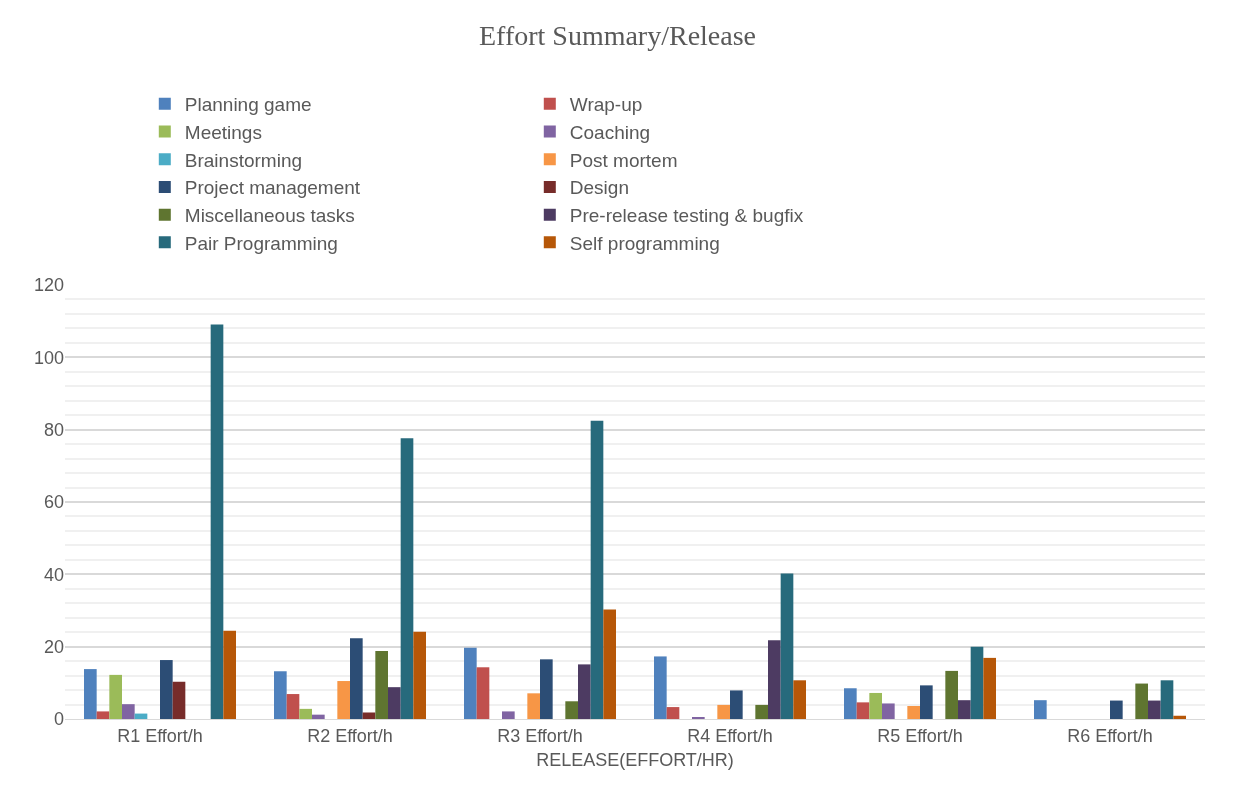 The width and height of the screenshot is (1235, 789). I want to click on x-tick-label: R3 Effort/h, so click(540, 735).